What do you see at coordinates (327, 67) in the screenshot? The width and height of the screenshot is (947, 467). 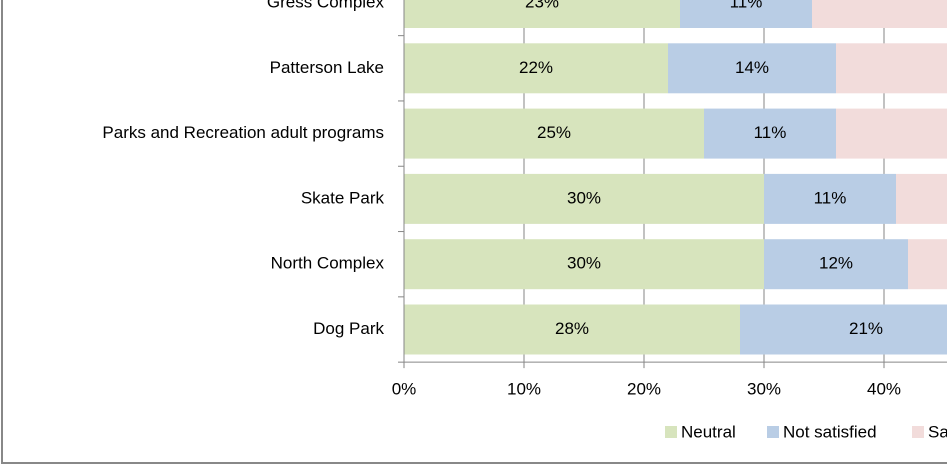 I see `y-tick-label: Patterson Lake` at bounding box center [327, 67].